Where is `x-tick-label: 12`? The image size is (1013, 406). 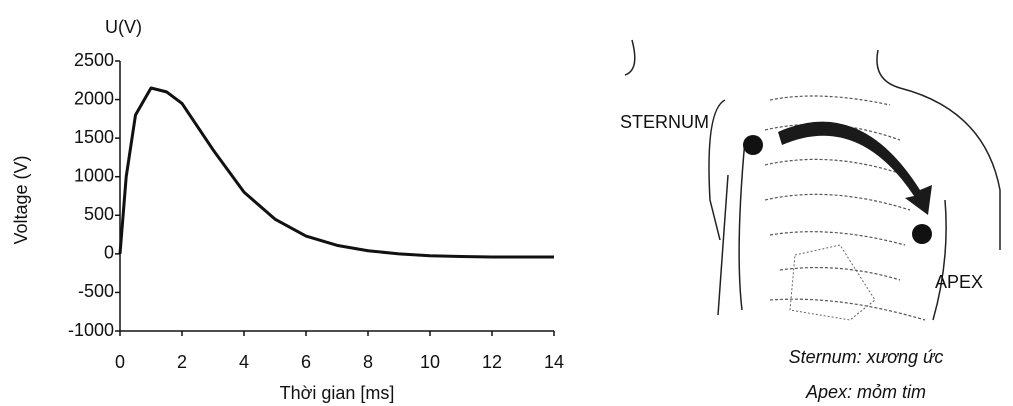 x-tick-label: 12 is located at coordinates (492, 362).